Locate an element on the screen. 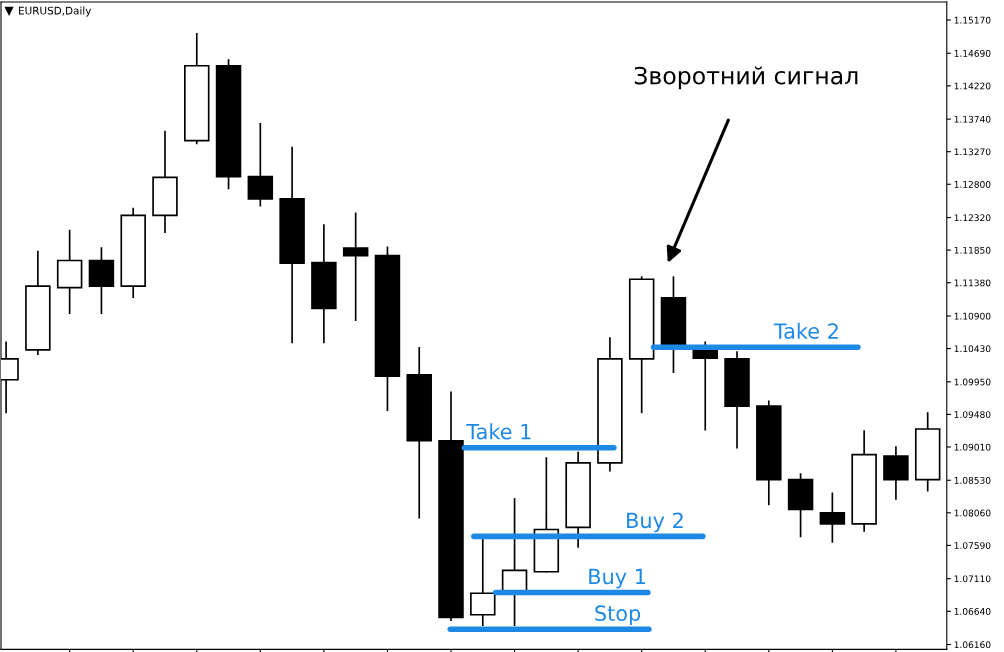  y-tick-label: 1.08060 is located at coordinates (972, 513).